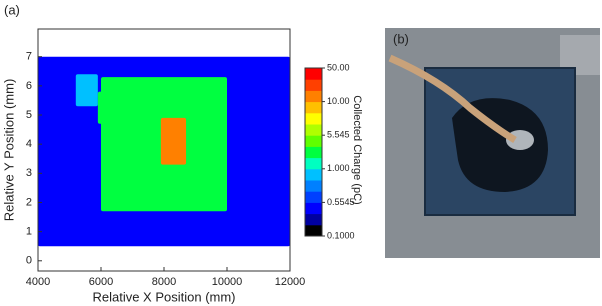 The width and height of the screenshot is (602, 306). What do you see at coordinates (338, 135) in the screenshot?
I see `colorbar-tick-label: 5.545` at bounding box center [338, 135].